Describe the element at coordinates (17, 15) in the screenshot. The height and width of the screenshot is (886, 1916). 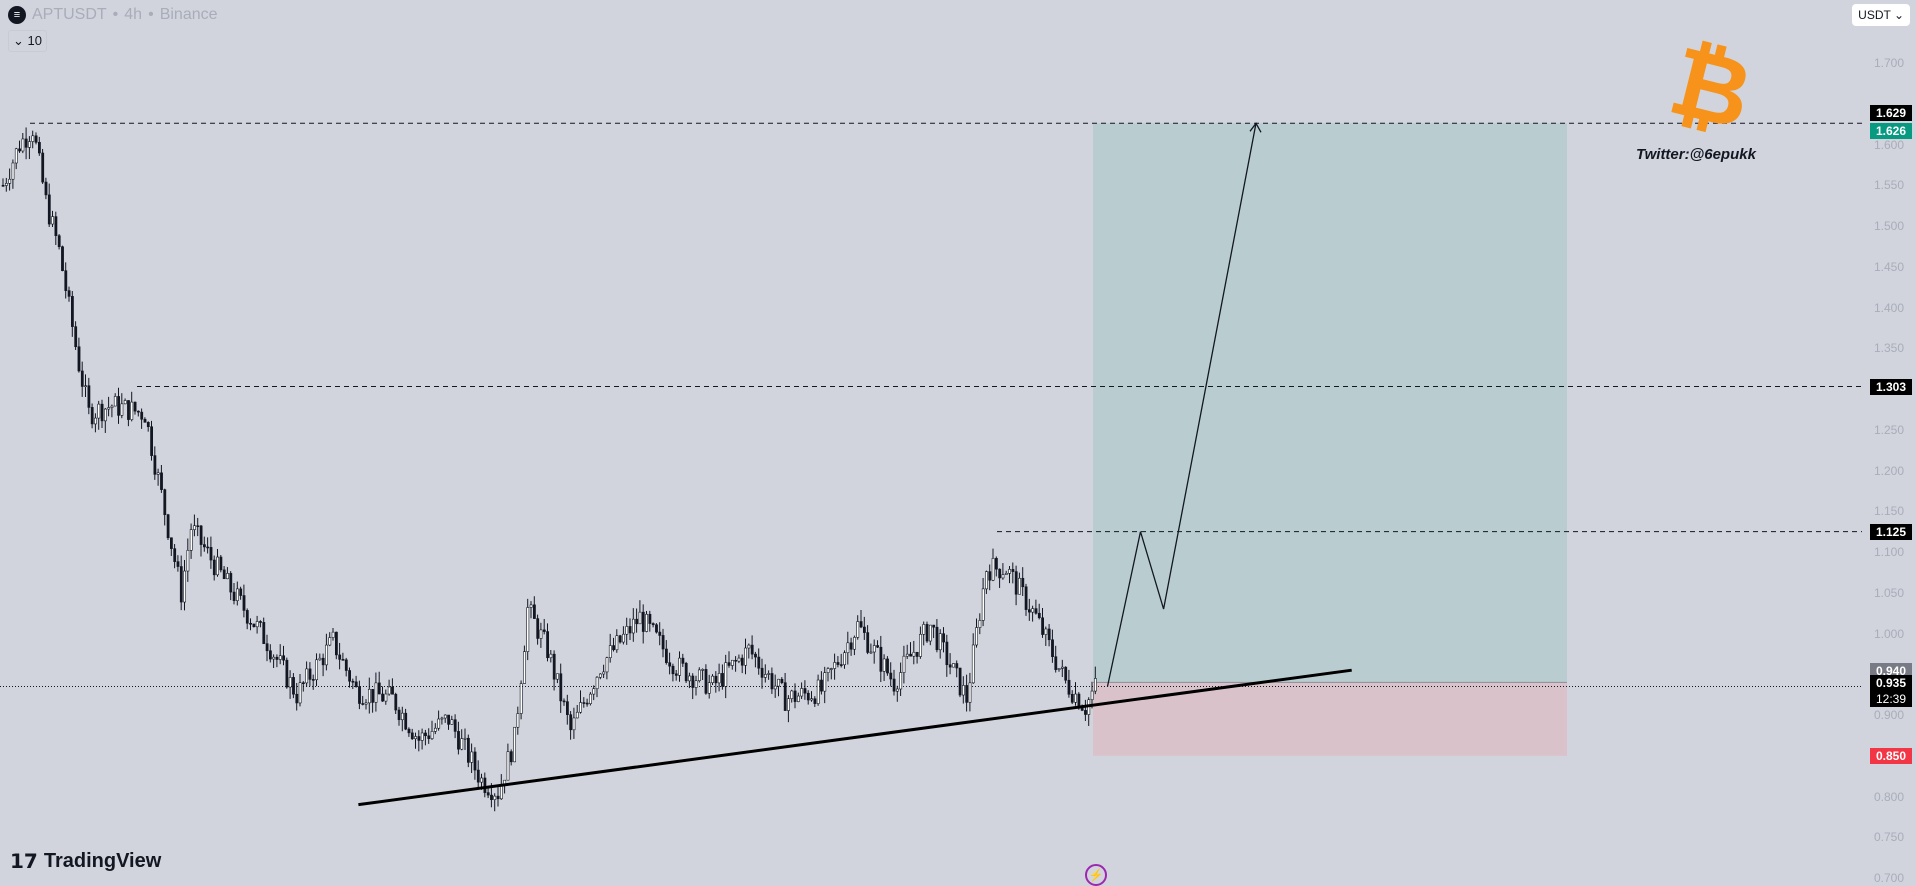
I see `aptos-logo-icon: ≡` at that location.